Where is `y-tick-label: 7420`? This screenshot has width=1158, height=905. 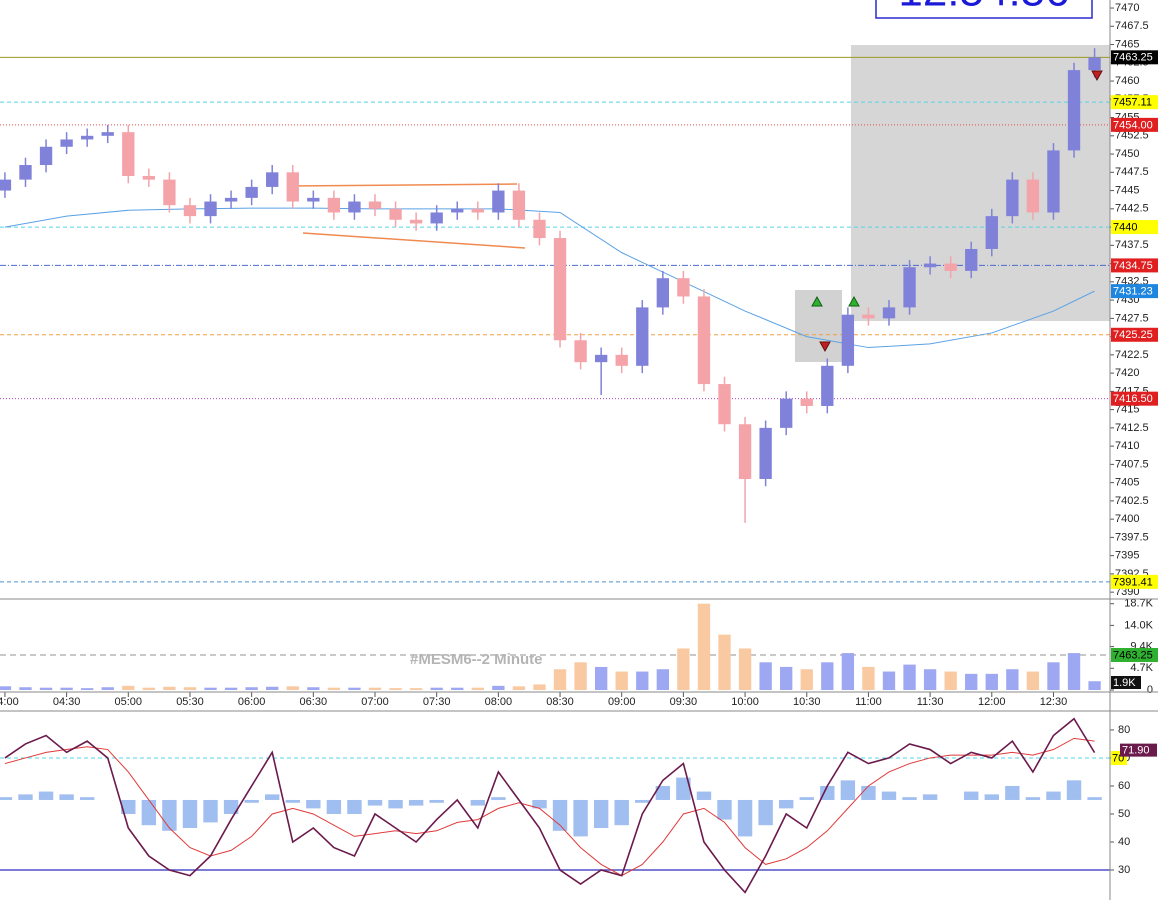
y-tick-label: 7420 is located at coordinates (1127, 373).